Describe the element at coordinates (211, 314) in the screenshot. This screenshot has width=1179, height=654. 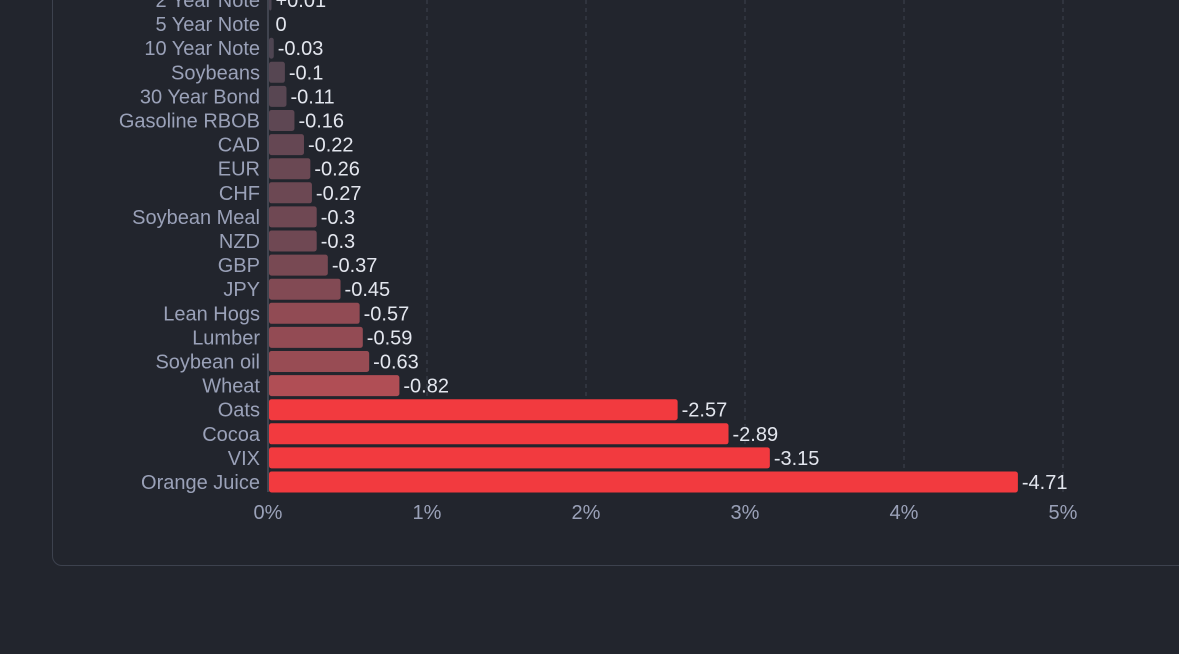
I see `category-label: Lean Hogs` at that location.